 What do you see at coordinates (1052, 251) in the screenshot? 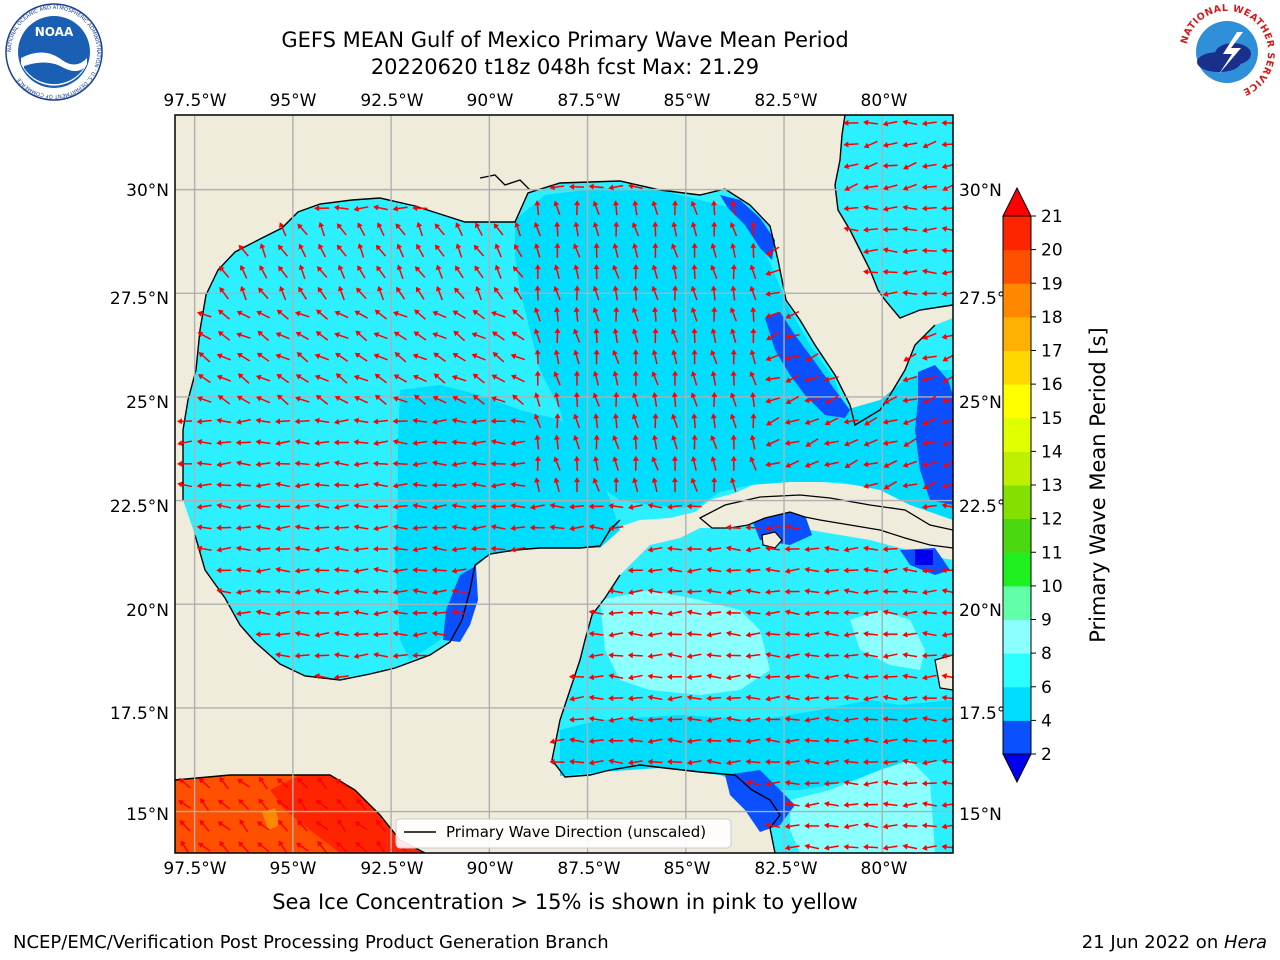
I see `colorbar-tick-label: 20` at bounding box center [1052, 251].